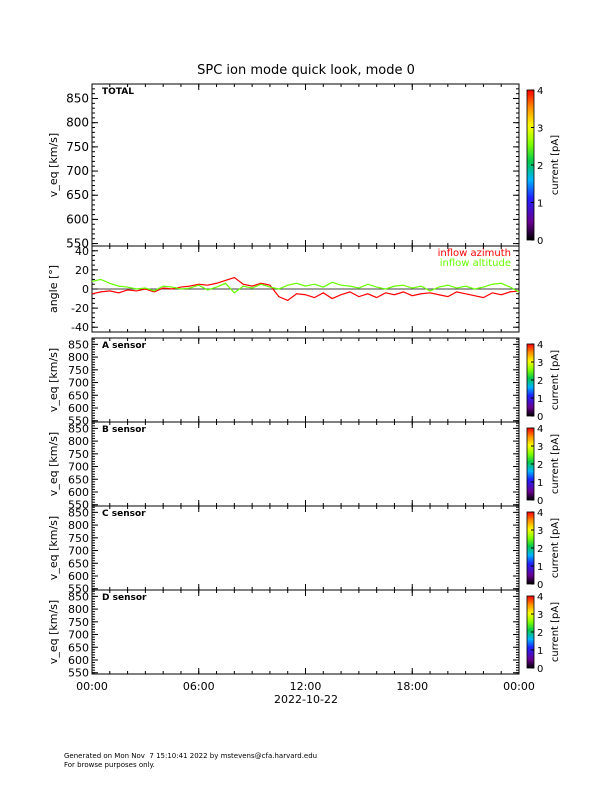 This screenshot has width=612, height=792. What do you see at coordinates (519, 686) in the screenshot?
I see `x-tick-label: 00:00` at bounding box center [519, 686].